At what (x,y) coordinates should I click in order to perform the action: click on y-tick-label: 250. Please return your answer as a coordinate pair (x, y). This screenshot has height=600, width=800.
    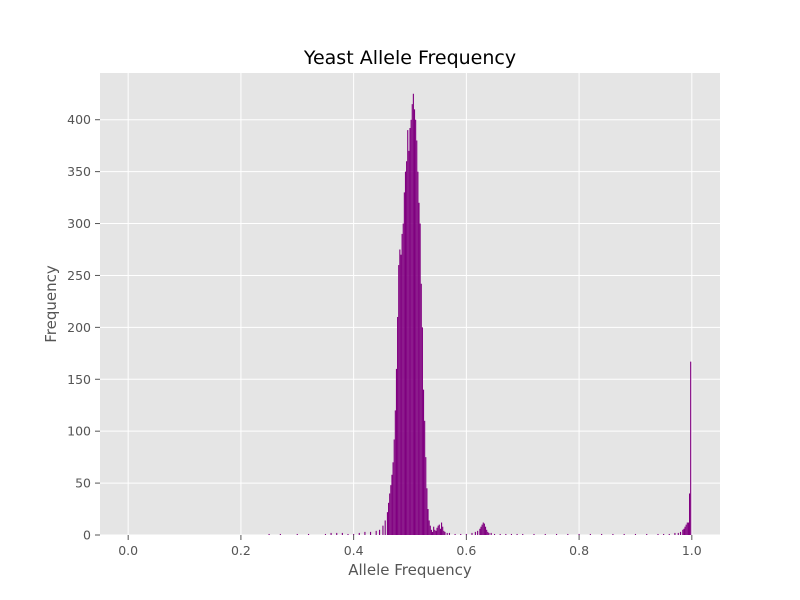
    Looking at the image, I should click on (79, 275).